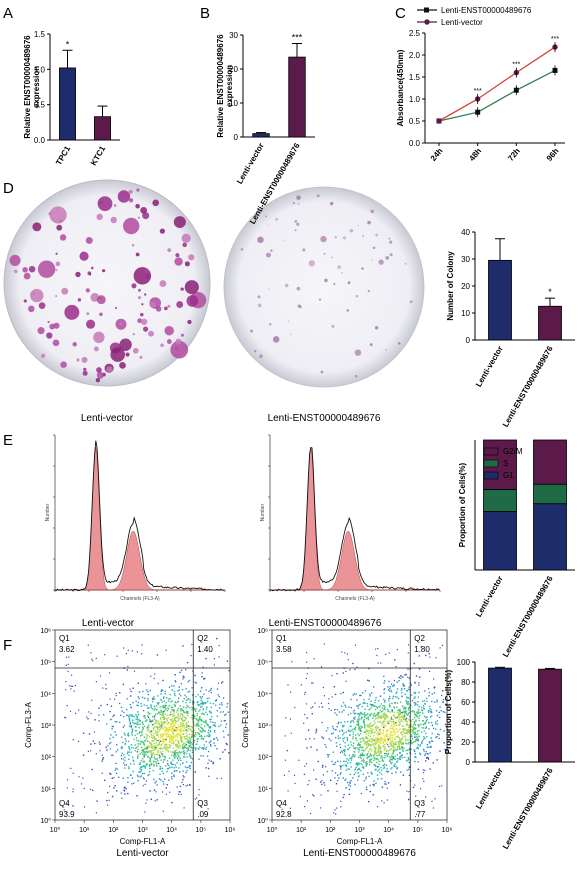  I want to click on panel-label-b: B, so click(205, 13).